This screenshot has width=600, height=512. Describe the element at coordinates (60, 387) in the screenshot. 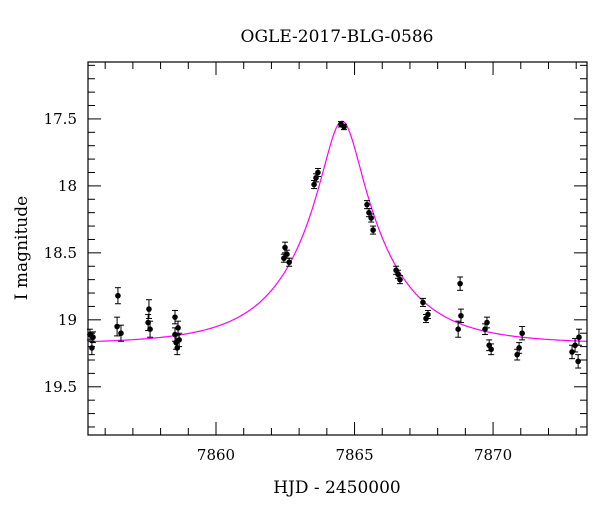

I see `y-tick-label: 19.5` at that location.